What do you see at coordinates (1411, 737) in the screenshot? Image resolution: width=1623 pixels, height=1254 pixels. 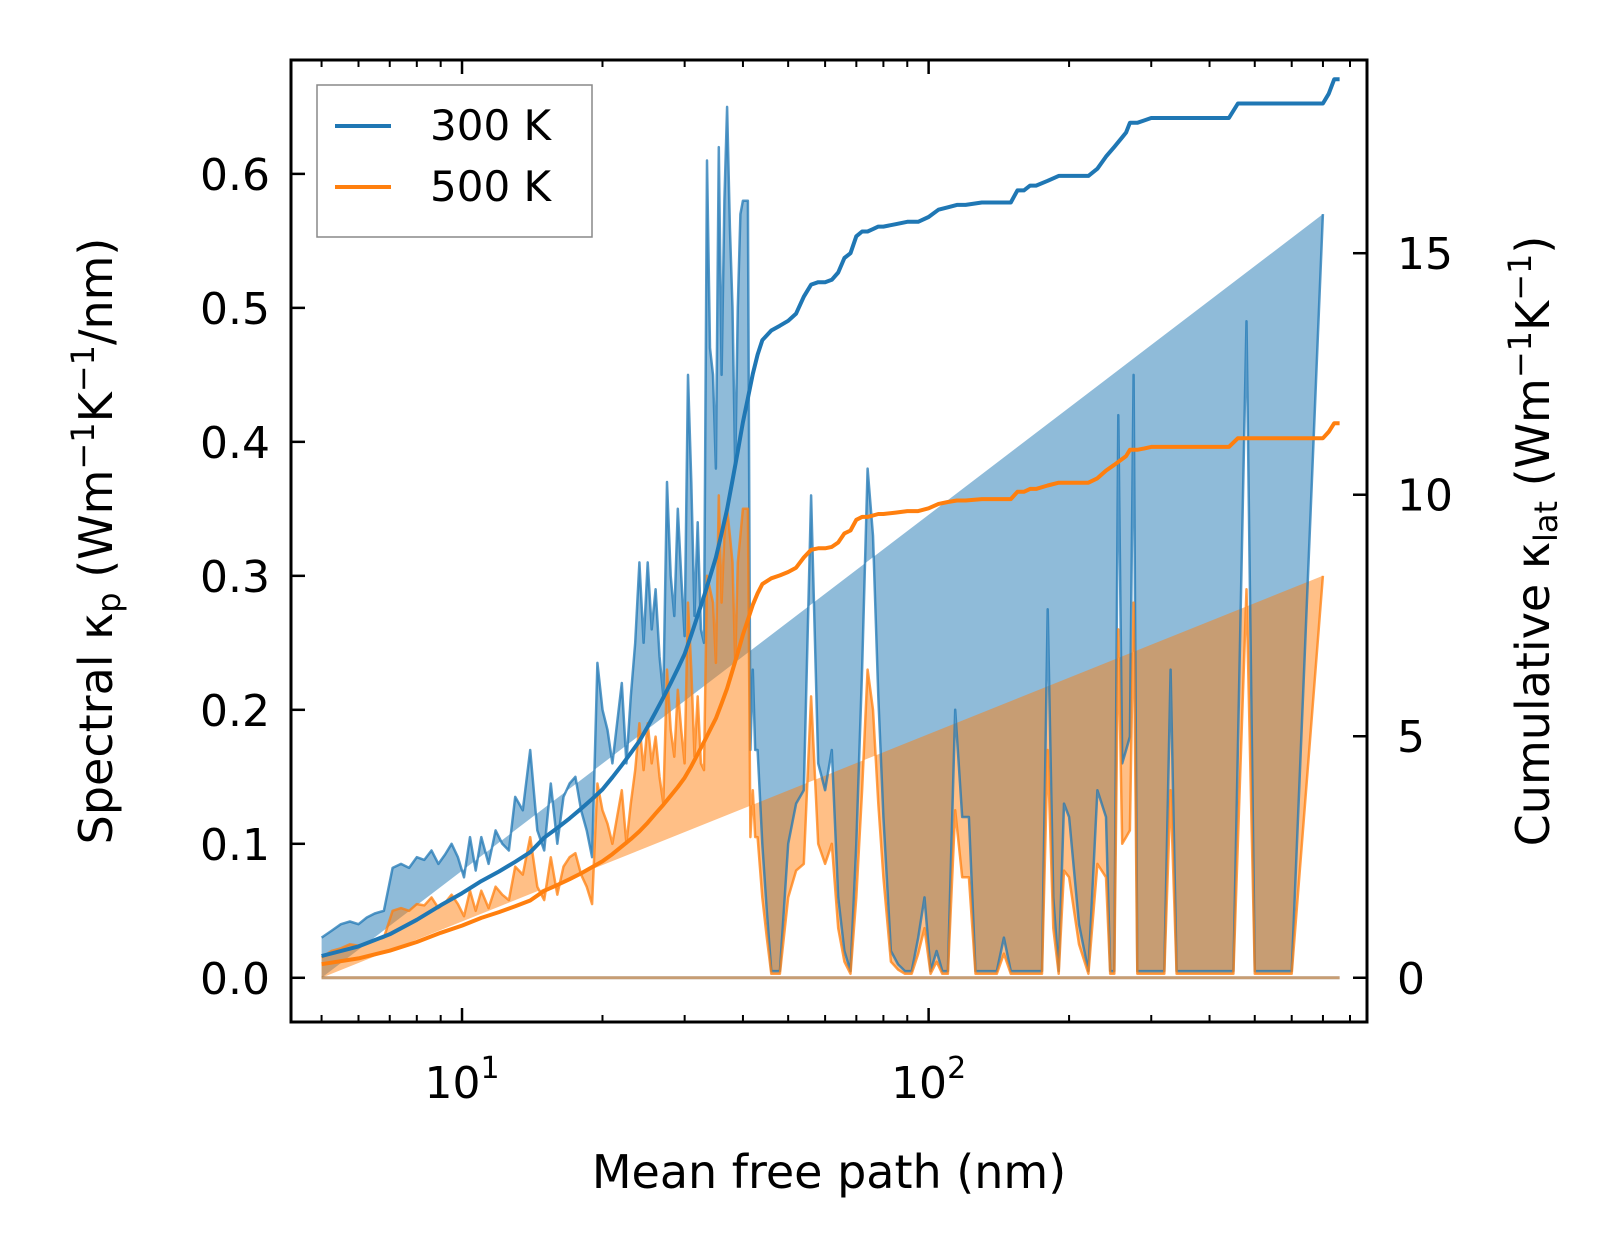 I see `y-right-tick-label: 5` at bounding box center [1411, 737].